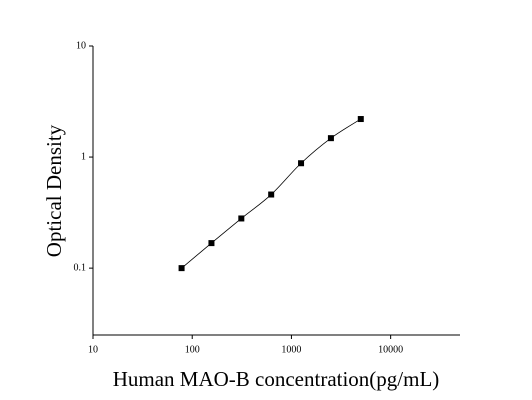 The height and width of the screenshot is (400, 532). What do you see at coordinates (390, 349) in the screenshot?
I see `x-tick-label: 10000` at bounding box center [390, 349].